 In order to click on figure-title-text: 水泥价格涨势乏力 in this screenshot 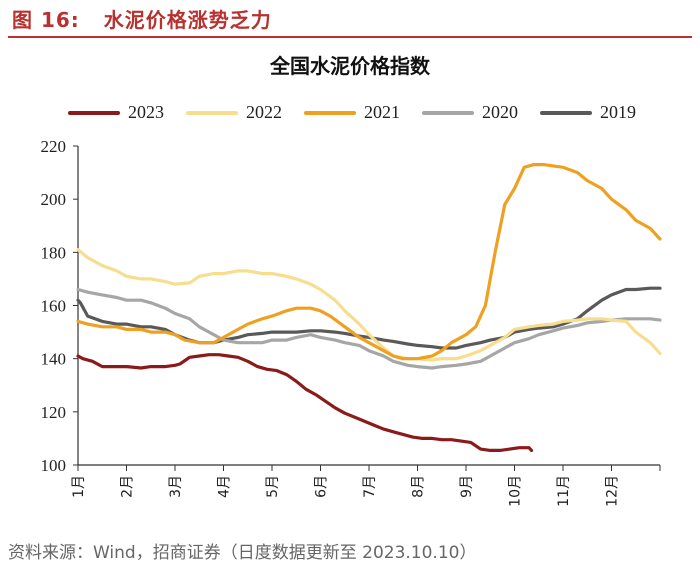, I will do `click(187, 20)`.